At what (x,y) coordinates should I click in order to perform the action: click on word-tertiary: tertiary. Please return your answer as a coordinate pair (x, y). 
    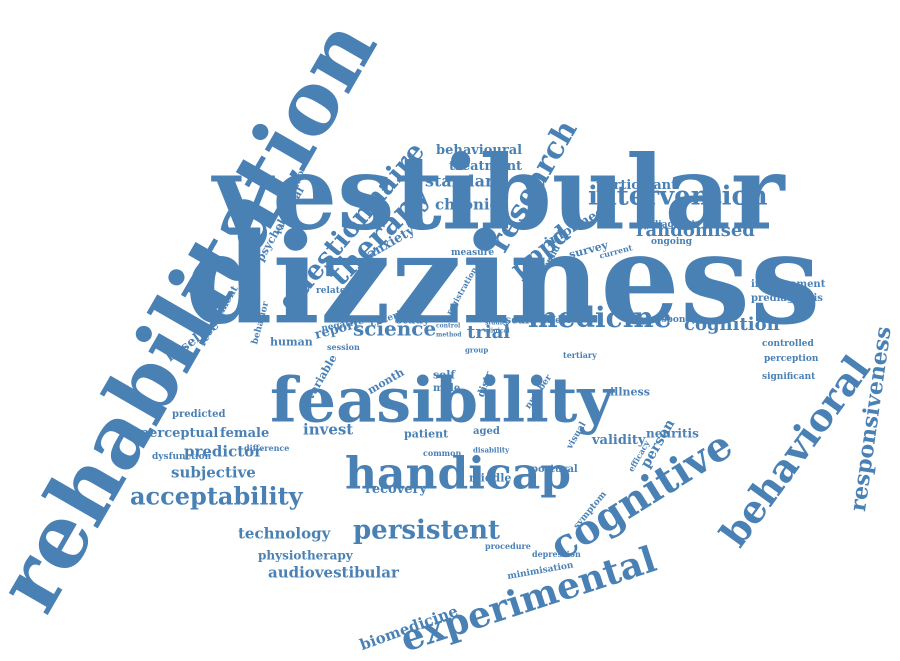
    Looking at the image, I should click on (580, 354).